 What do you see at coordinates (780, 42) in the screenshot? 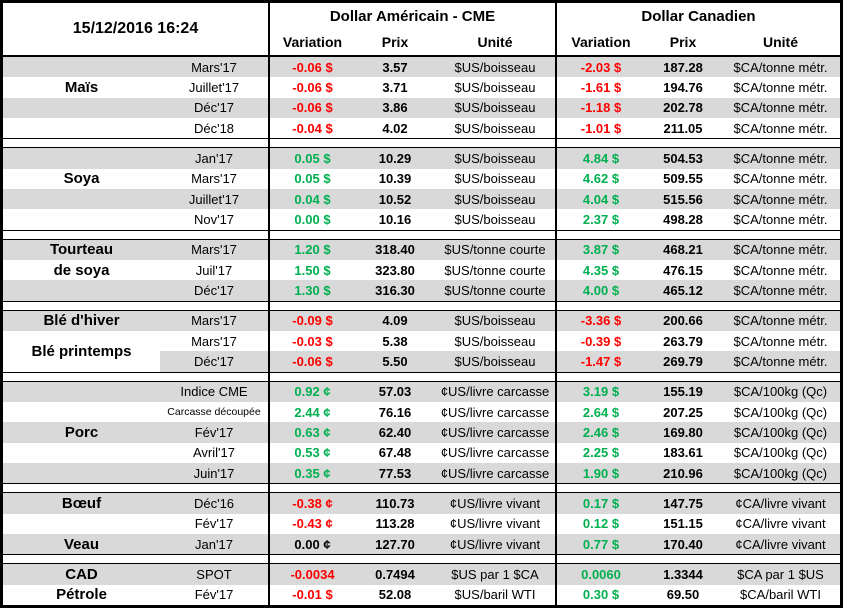
I see `ca-unit-header: Unité` at bounding box center [780, 42].